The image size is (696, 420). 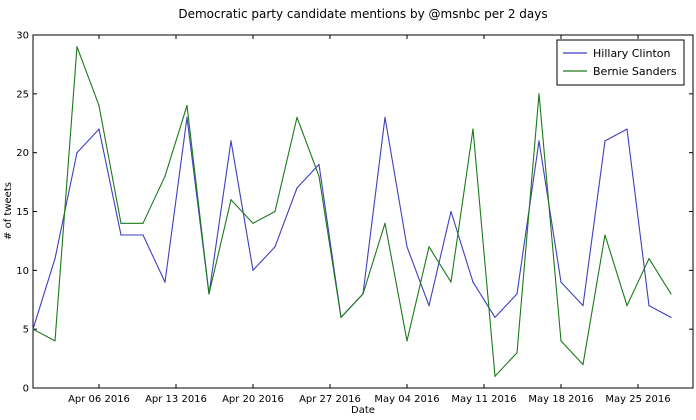 What do you see at coordinates (22, 36) in the screenshot?
I see `y-tick-label: 30` at bounding box center [22, 36].